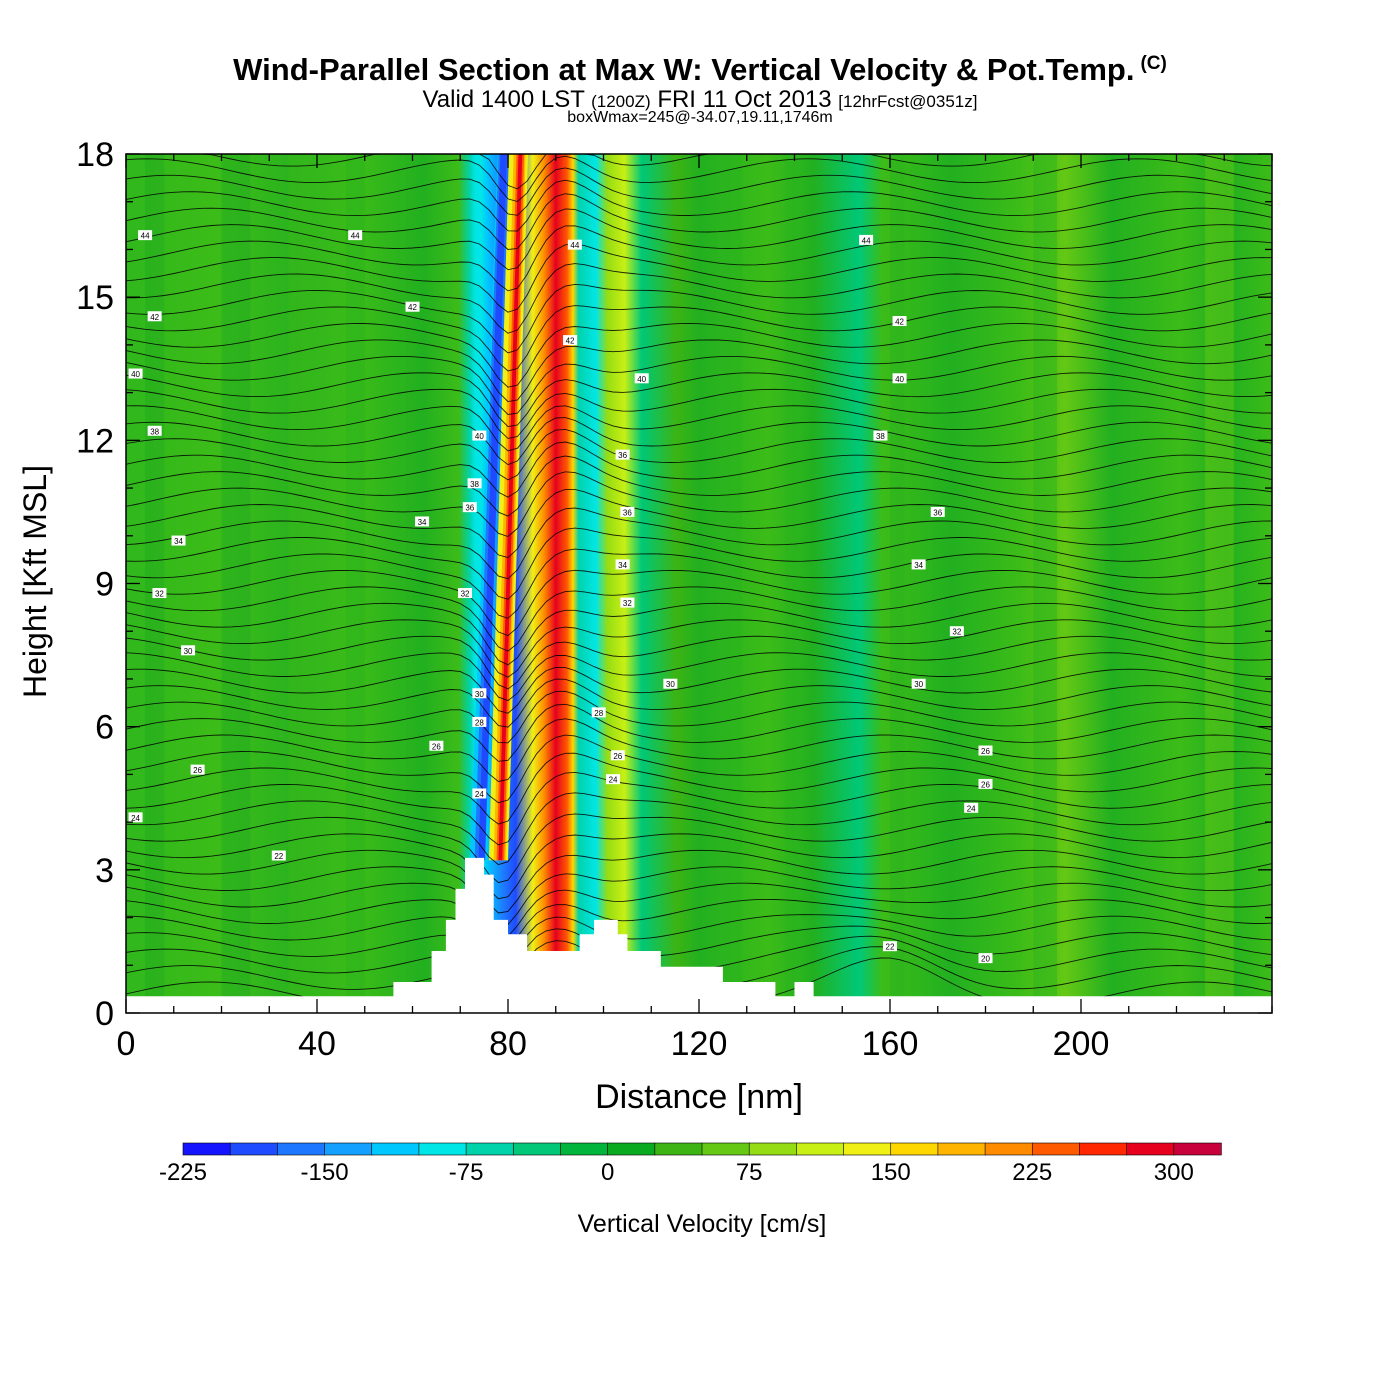 The image size is (1400, 1400). Describe the element at coordinates (890, 1044) in the screenshot. I see `x-tick-label: 160` at that location.